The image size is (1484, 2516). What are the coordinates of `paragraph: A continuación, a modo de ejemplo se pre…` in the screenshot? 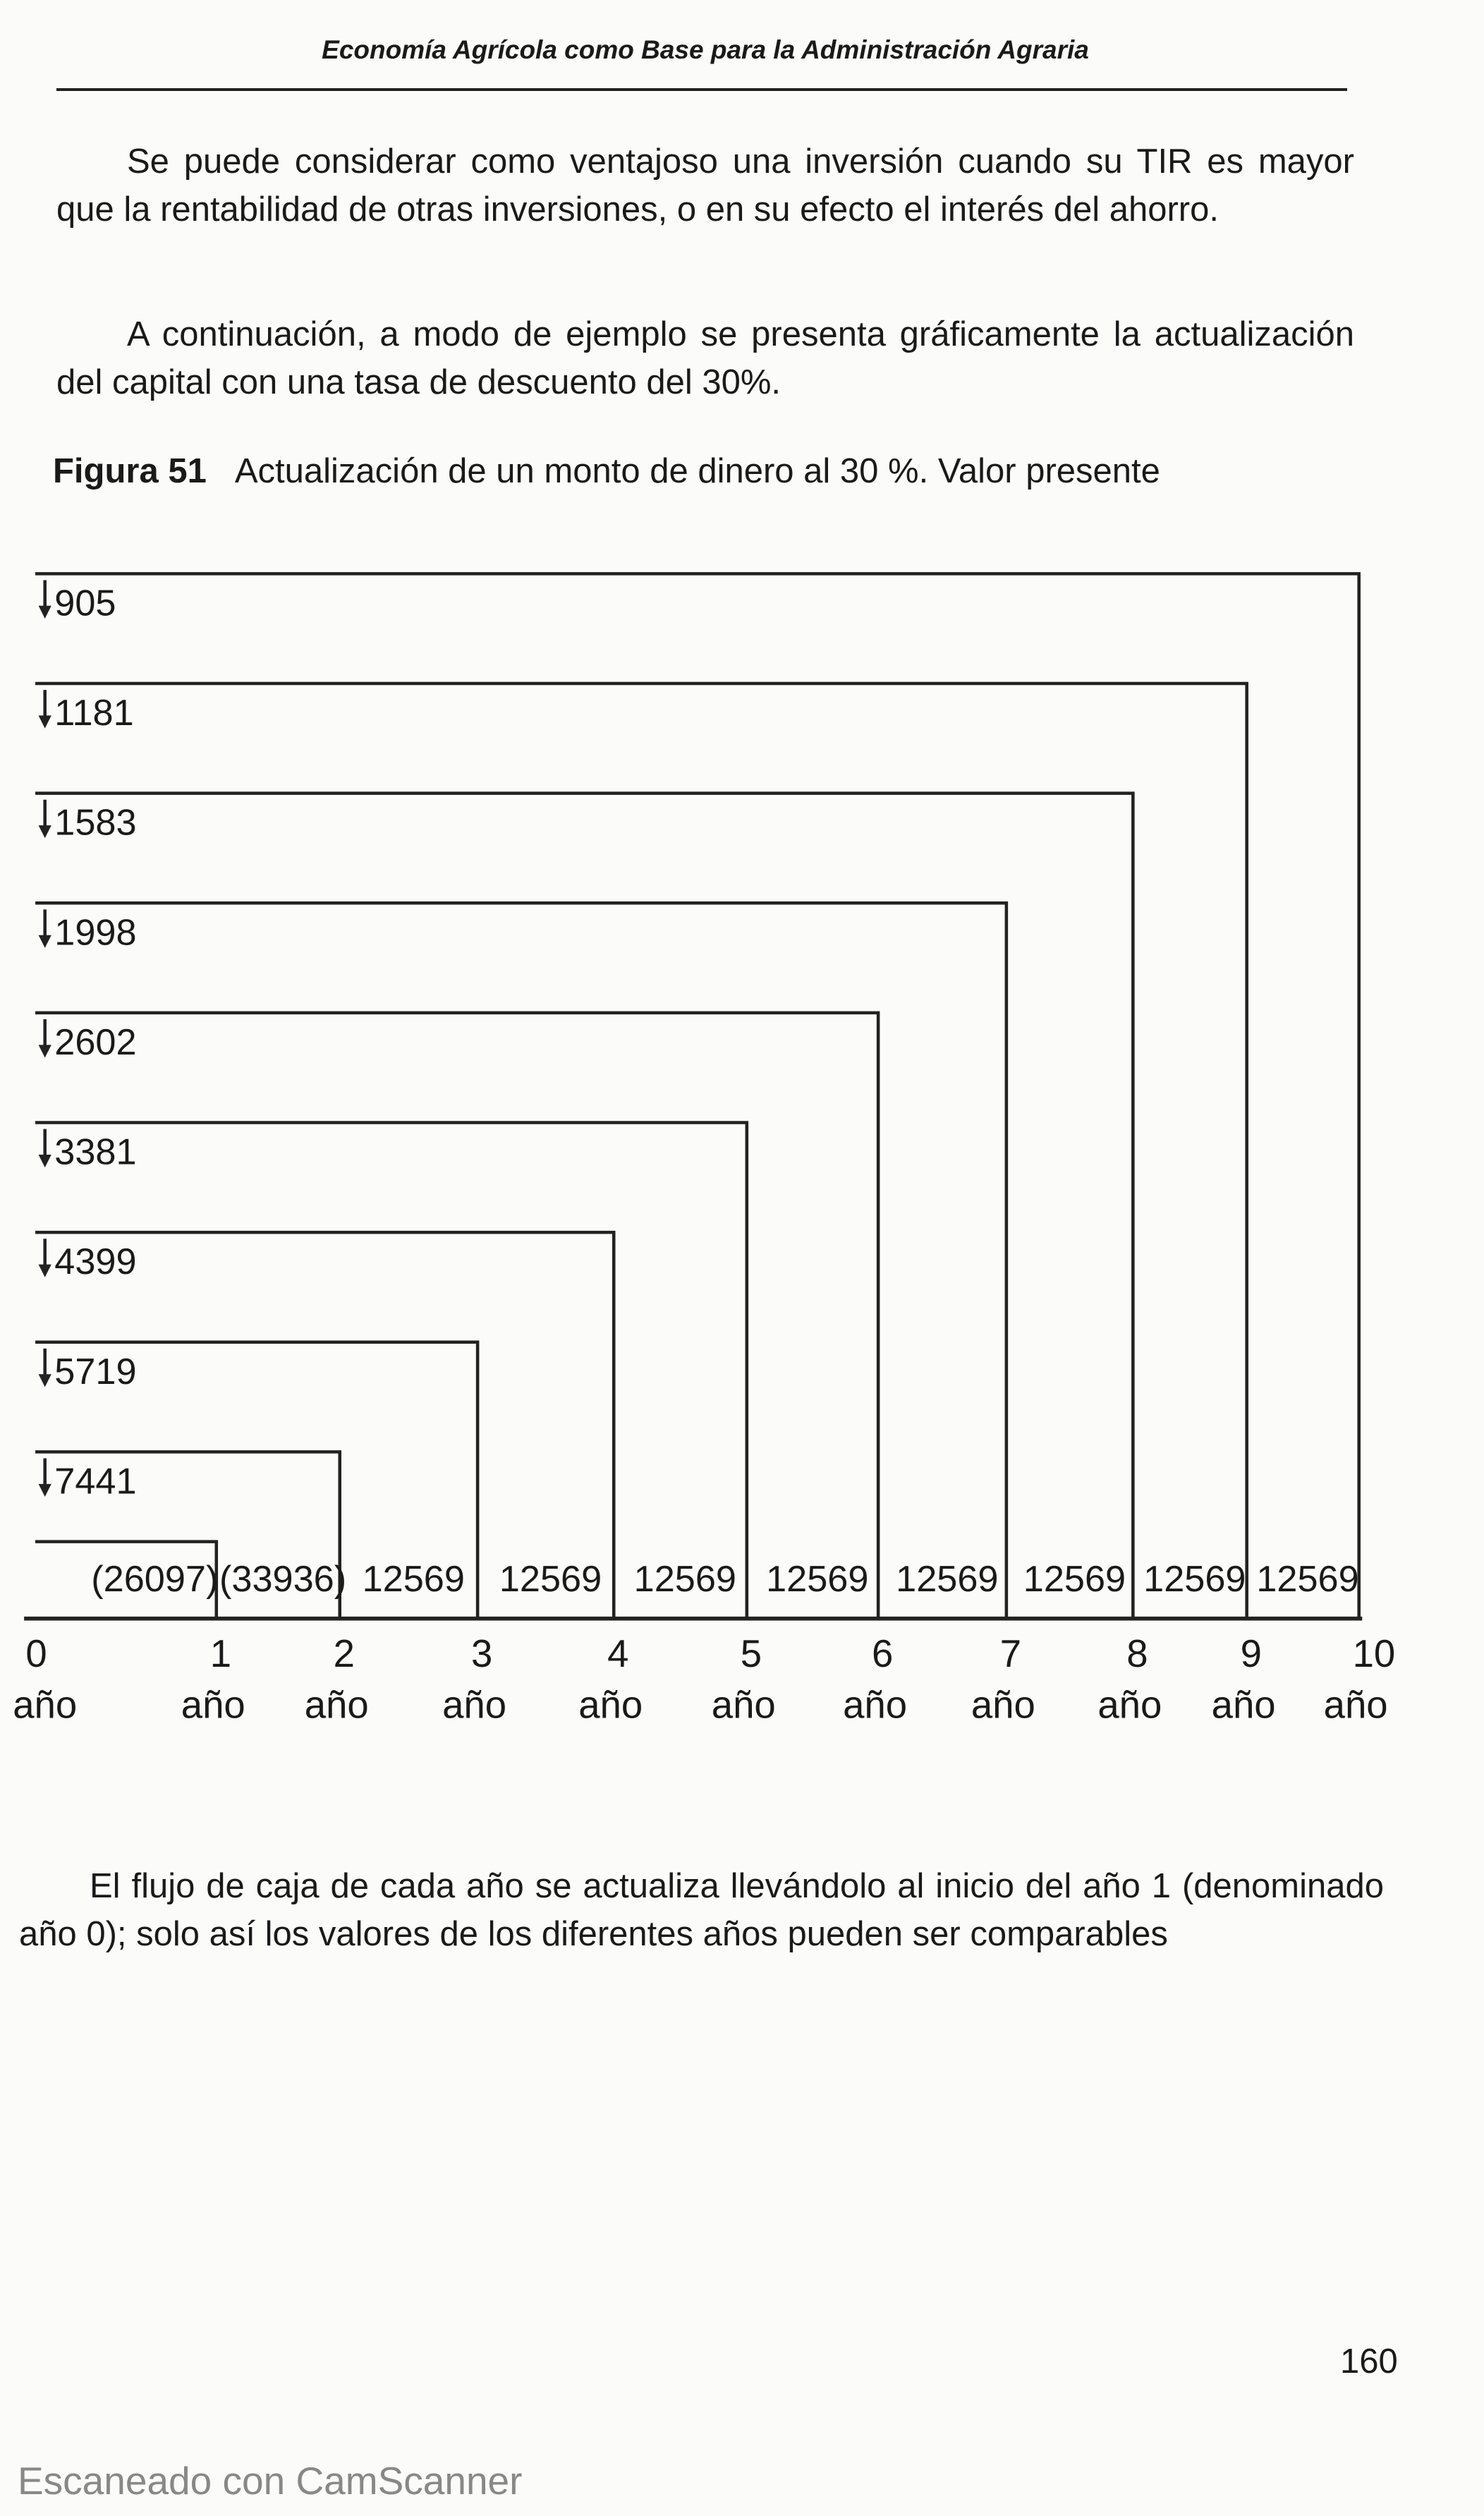 It's located at (705, 358).